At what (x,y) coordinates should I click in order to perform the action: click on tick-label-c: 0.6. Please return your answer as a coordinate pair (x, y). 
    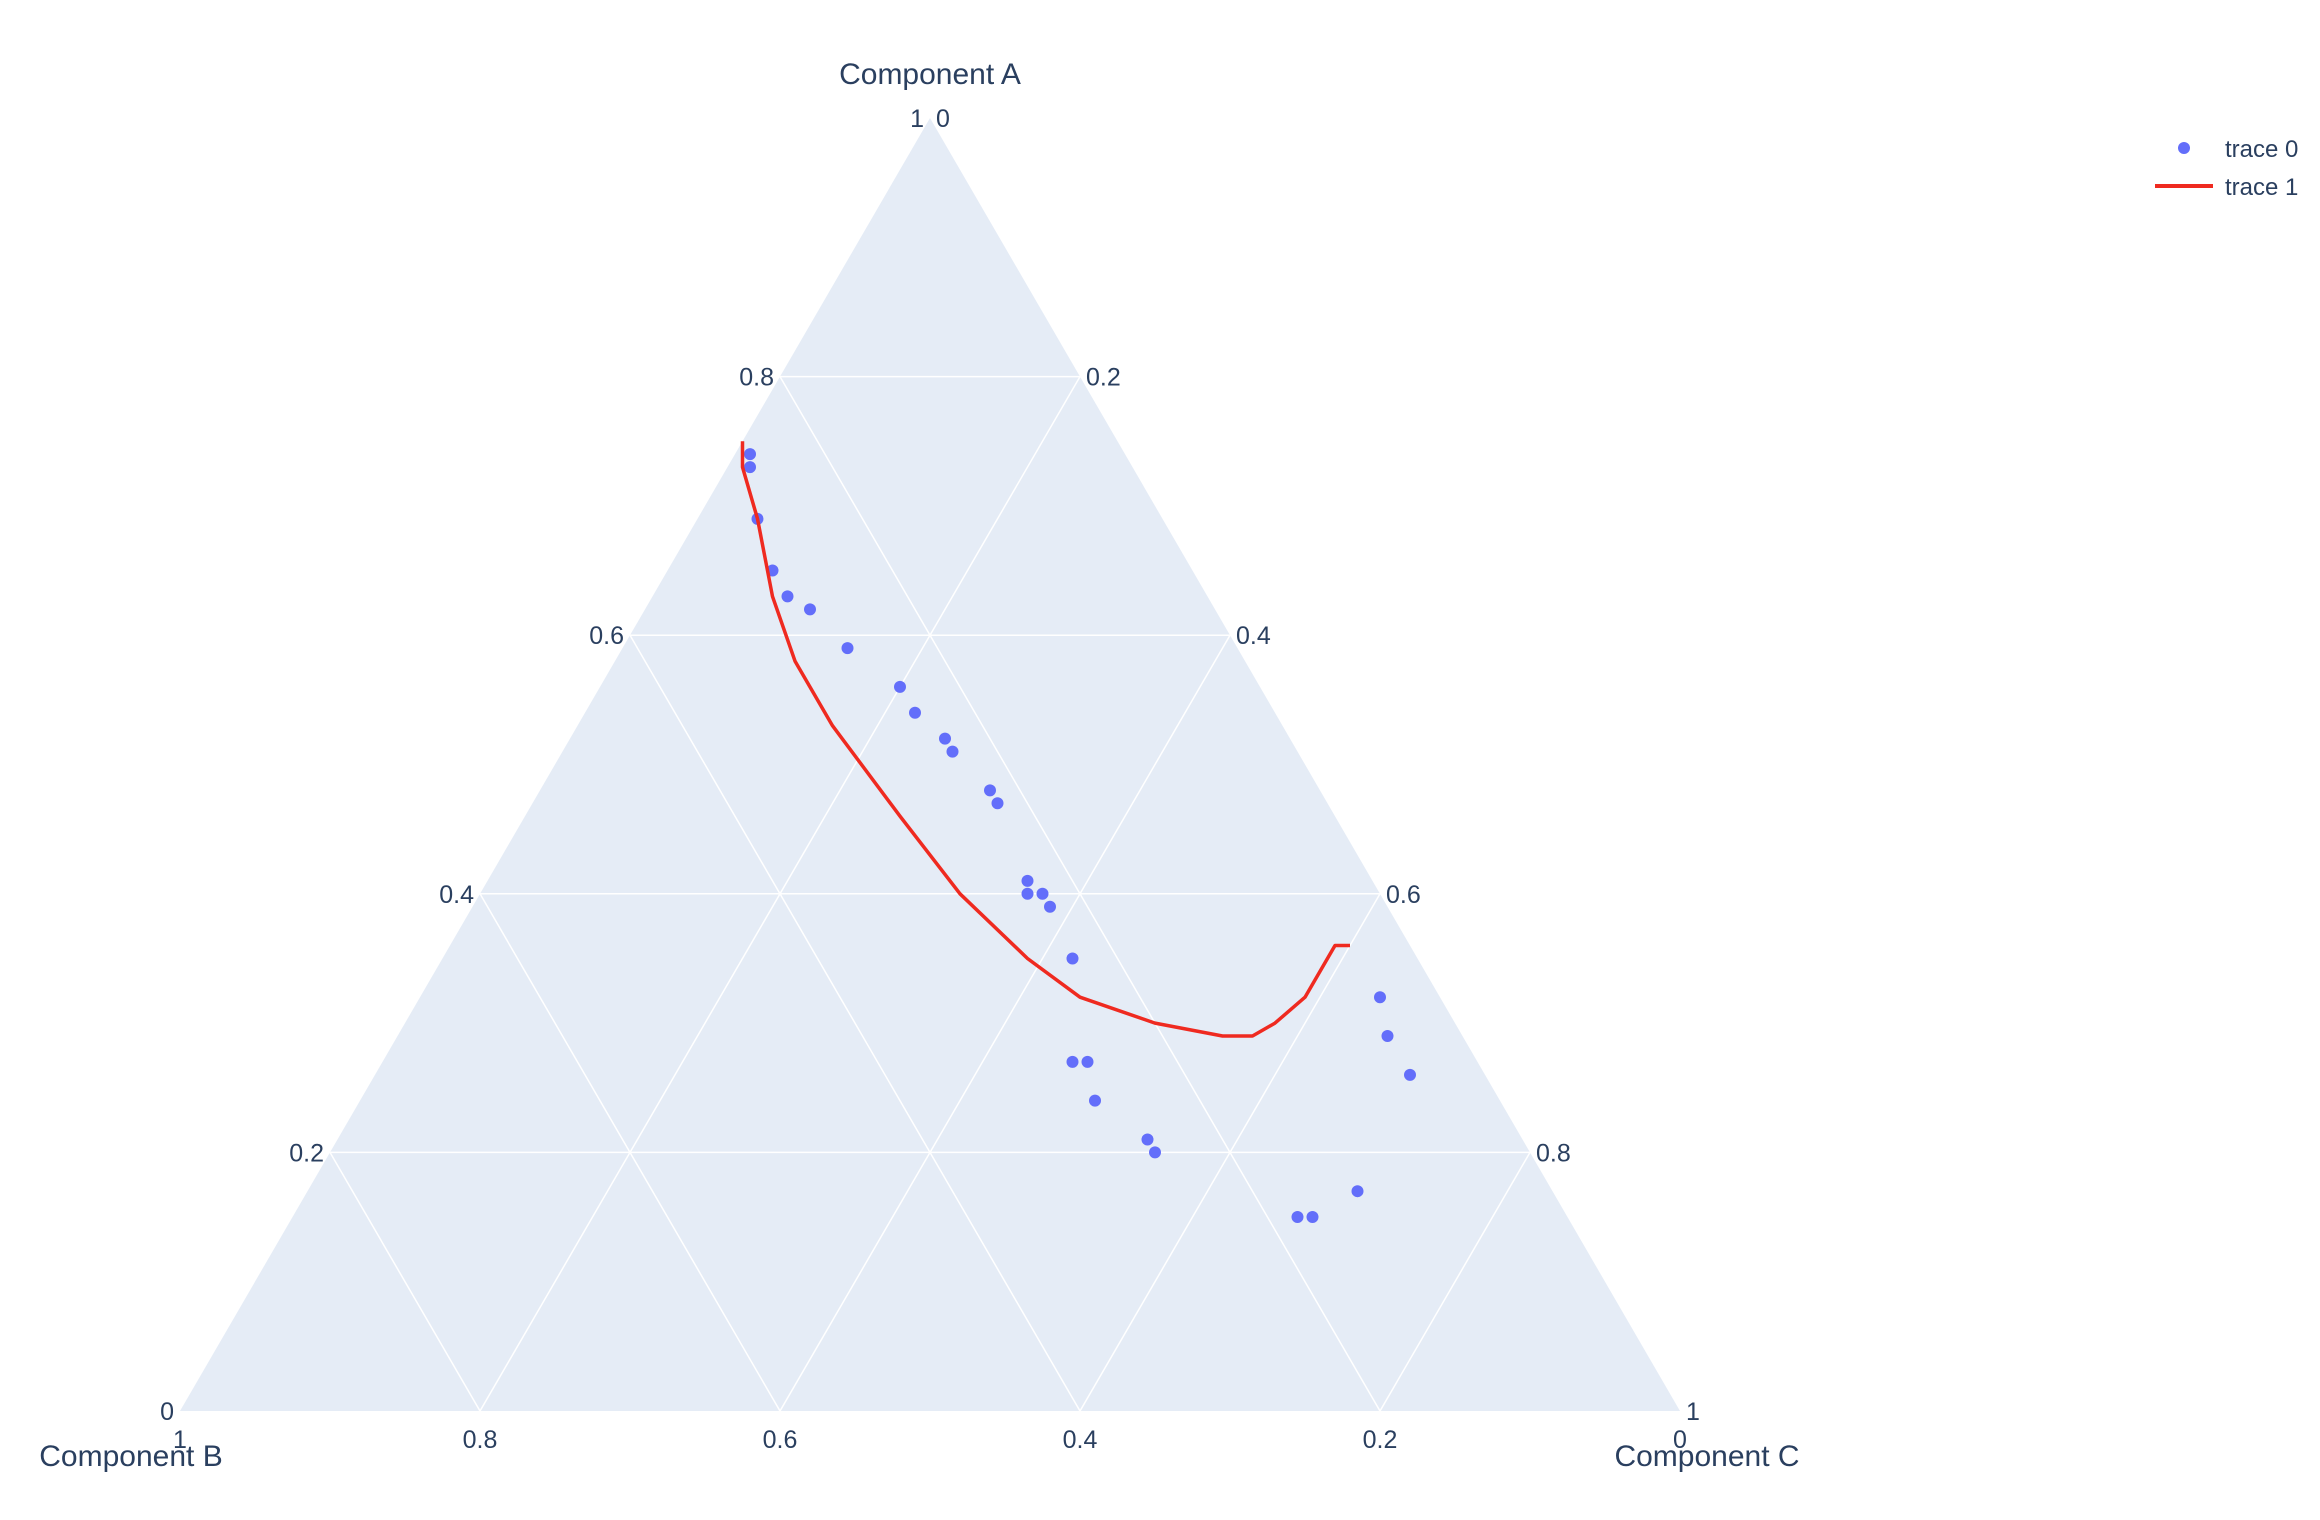
    Looking at the image, I should click on (1403, 895).